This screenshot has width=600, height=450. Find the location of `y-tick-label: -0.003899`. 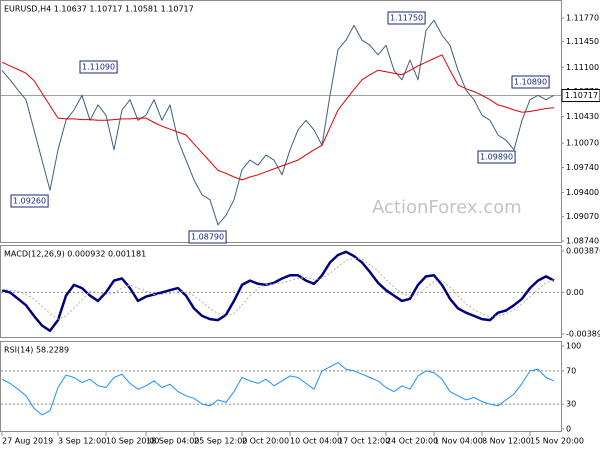

y-tick-label: -0.003899 is located at coordinates (583, 334).